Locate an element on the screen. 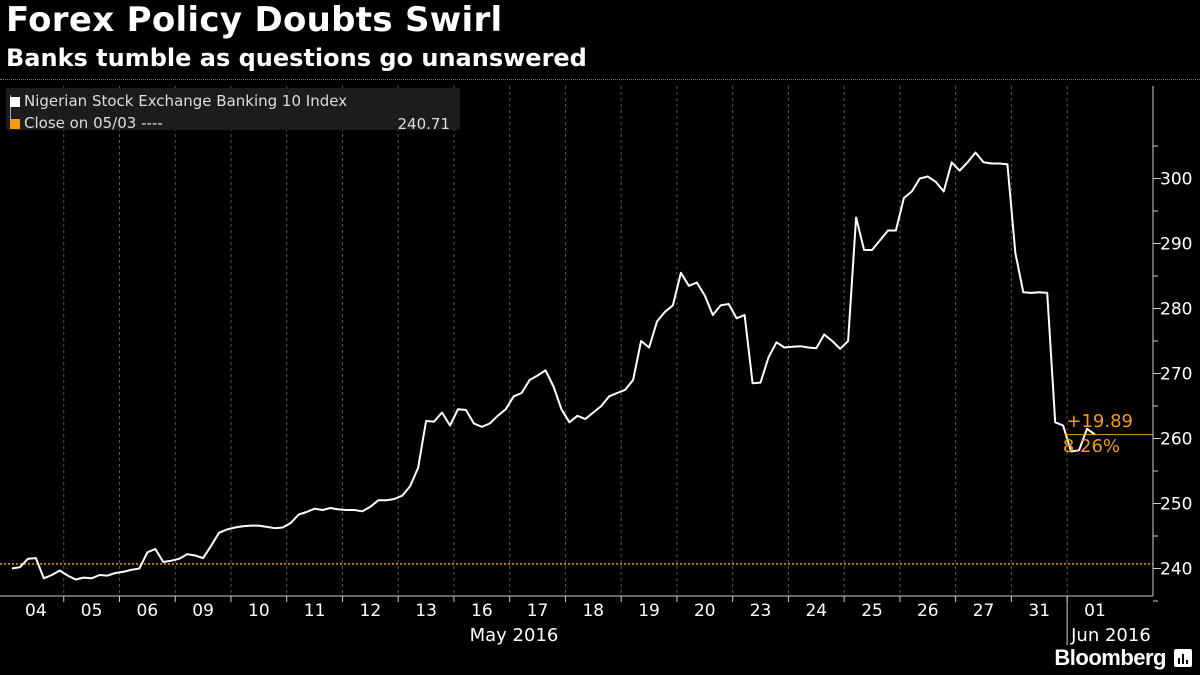  legend-entry-index: Nigerian Stock Exchange Banking 10 Index is located at coordinates (178, 101).